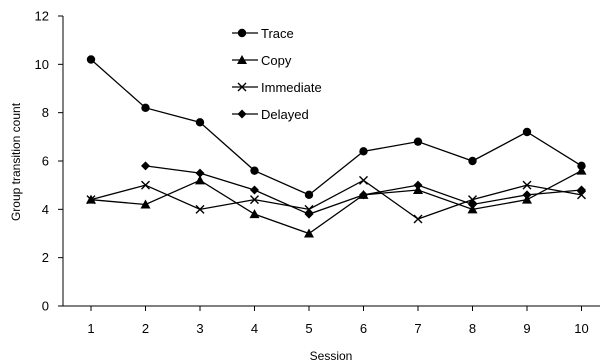 Image resolution: width=608 pixels, height=364 pixels. I want to click on y-tick-label: 10, so click(42, 64).